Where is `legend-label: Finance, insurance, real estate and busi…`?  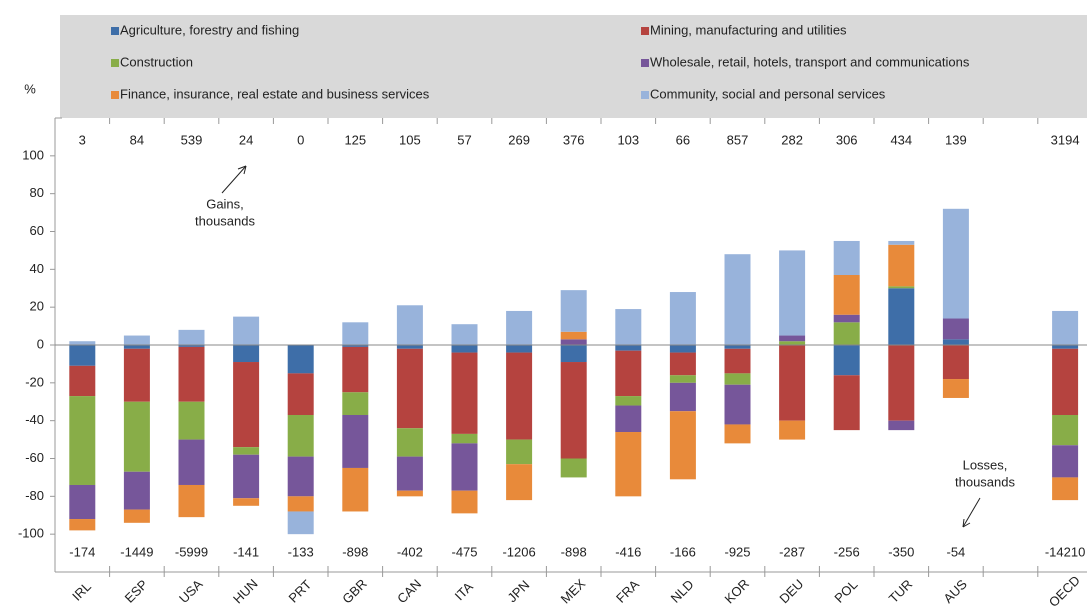 legend-label: Finance, insurance, real estate and busi… is located at coordinates (275, 93).